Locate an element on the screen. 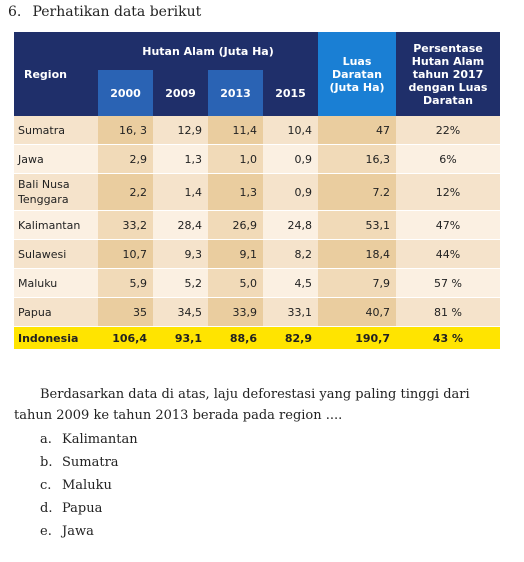 The image size is (524, 562). cell-2000: 10,7 is located at coordinates (125, 254).